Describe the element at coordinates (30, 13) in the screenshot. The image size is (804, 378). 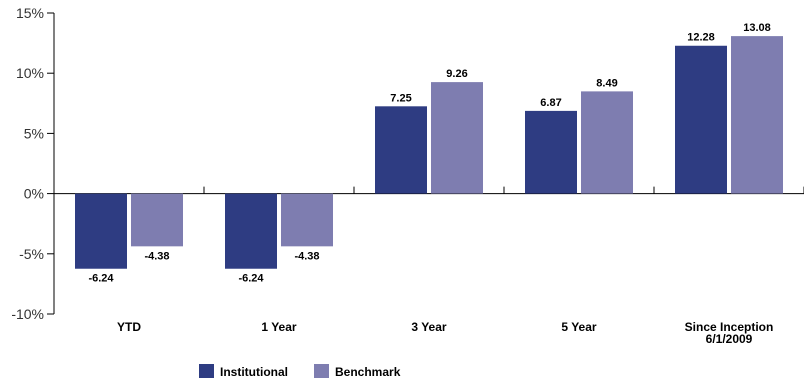
I see `y-tick-label: 15%` at that location.